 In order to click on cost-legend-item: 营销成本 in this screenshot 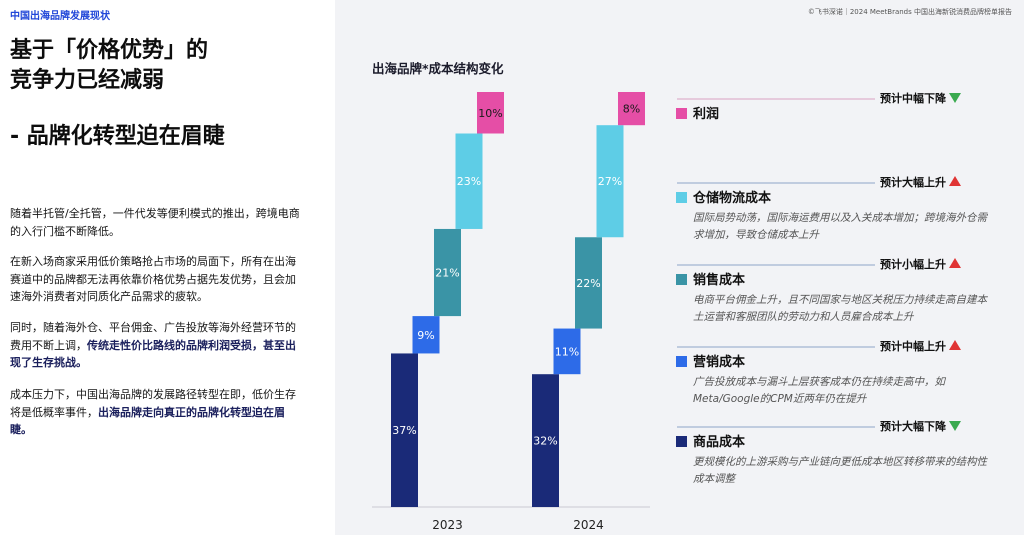, I will do `click(710, 360)`.